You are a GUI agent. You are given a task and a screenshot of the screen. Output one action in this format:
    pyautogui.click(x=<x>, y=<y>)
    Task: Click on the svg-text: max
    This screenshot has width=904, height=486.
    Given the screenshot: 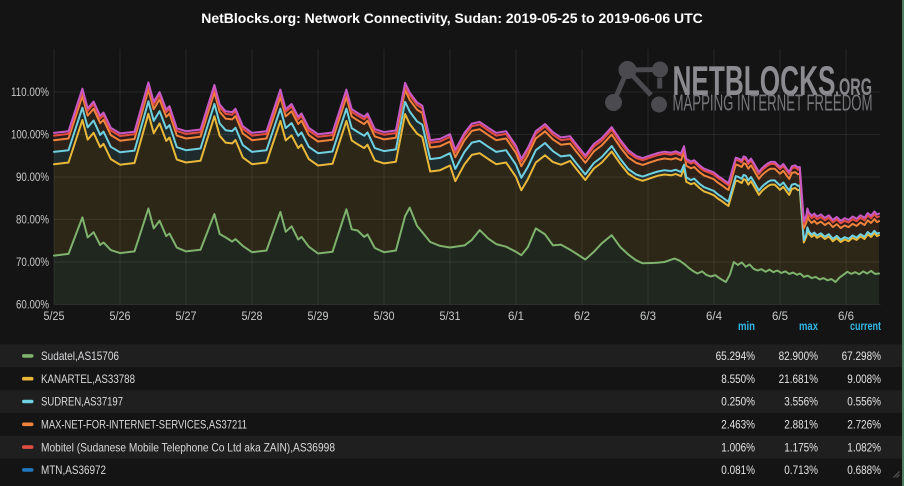 What is the action you would take?
    pyautogui.click(x=808, y=326)
    